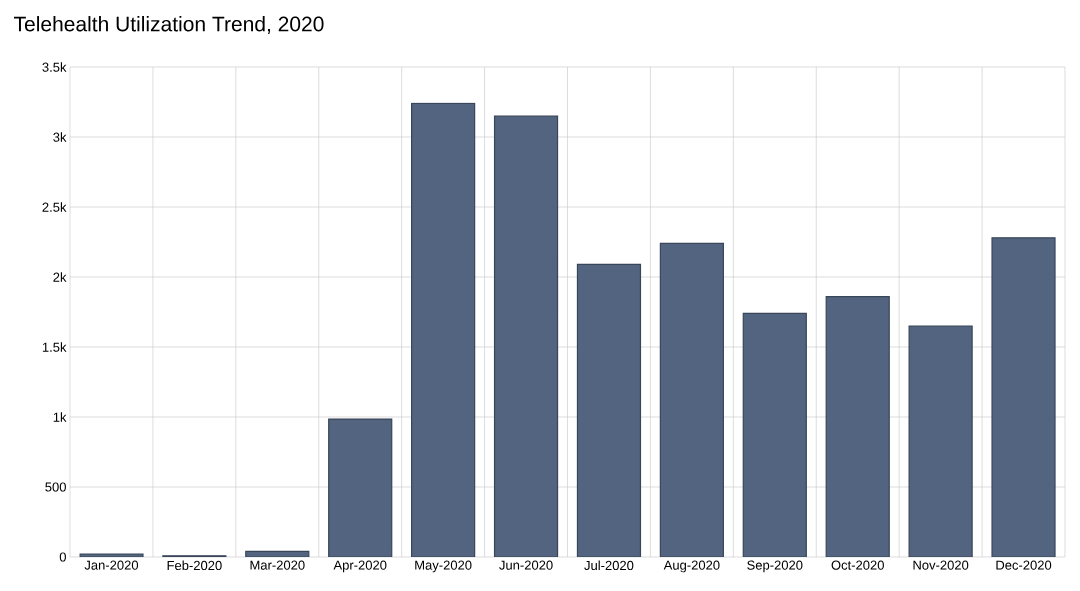 This screenshot has width=1080, height=591. What do you see at coordinates (775, 566) in the screenshot?
I see `x-tick-label: Sep-2020` at bounding box center [775, 566].